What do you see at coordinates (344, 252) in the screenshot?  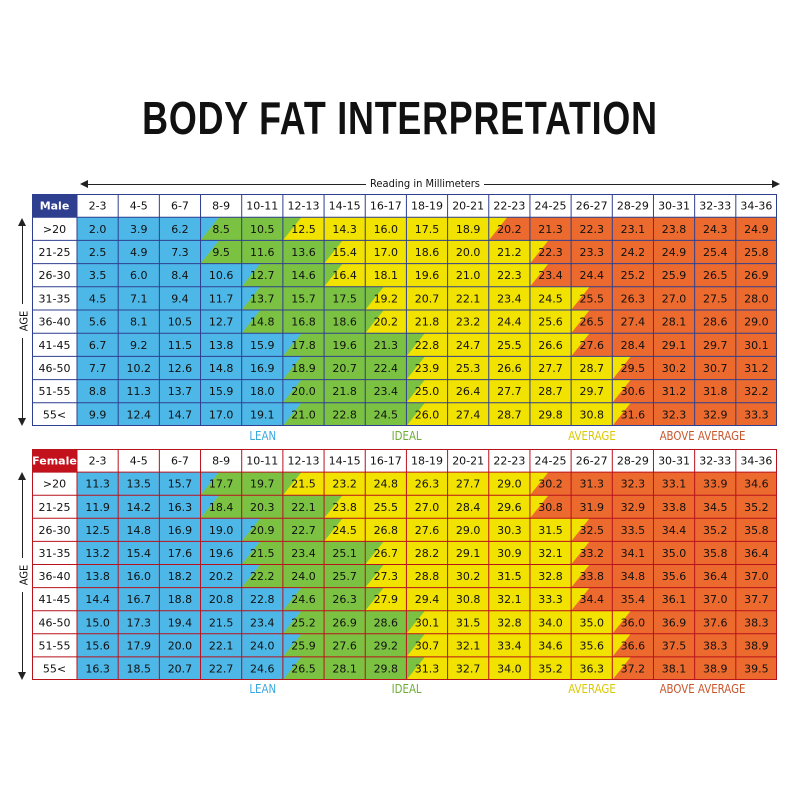 I see `cell-value: 15.4` at bounding box center [344, 252].